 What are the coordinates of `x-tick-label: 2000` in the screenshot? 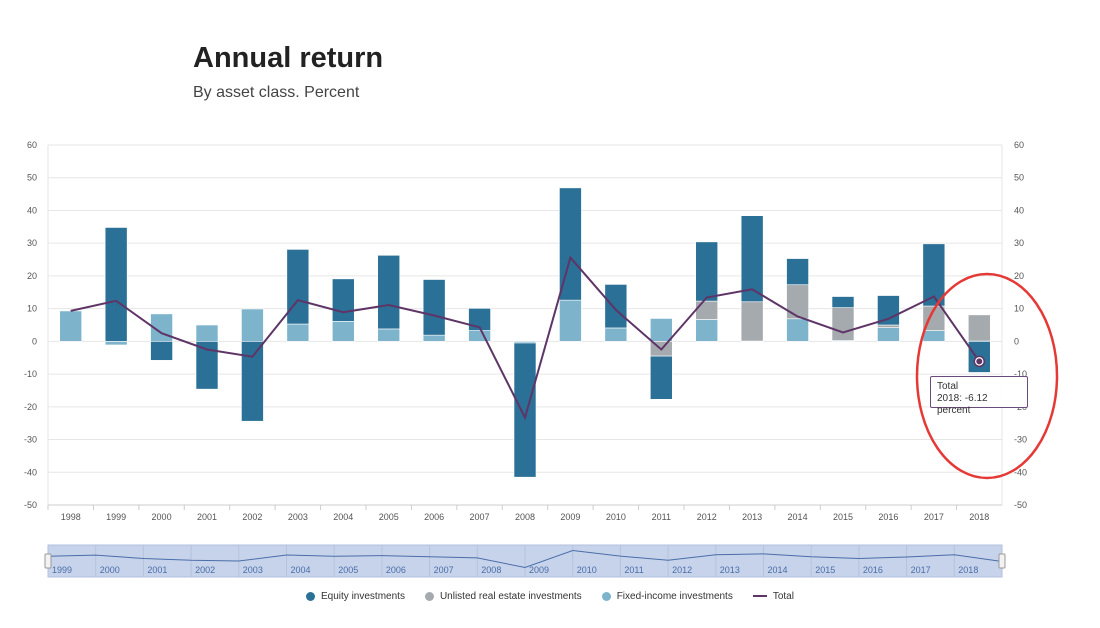 It's located at (162, 517).